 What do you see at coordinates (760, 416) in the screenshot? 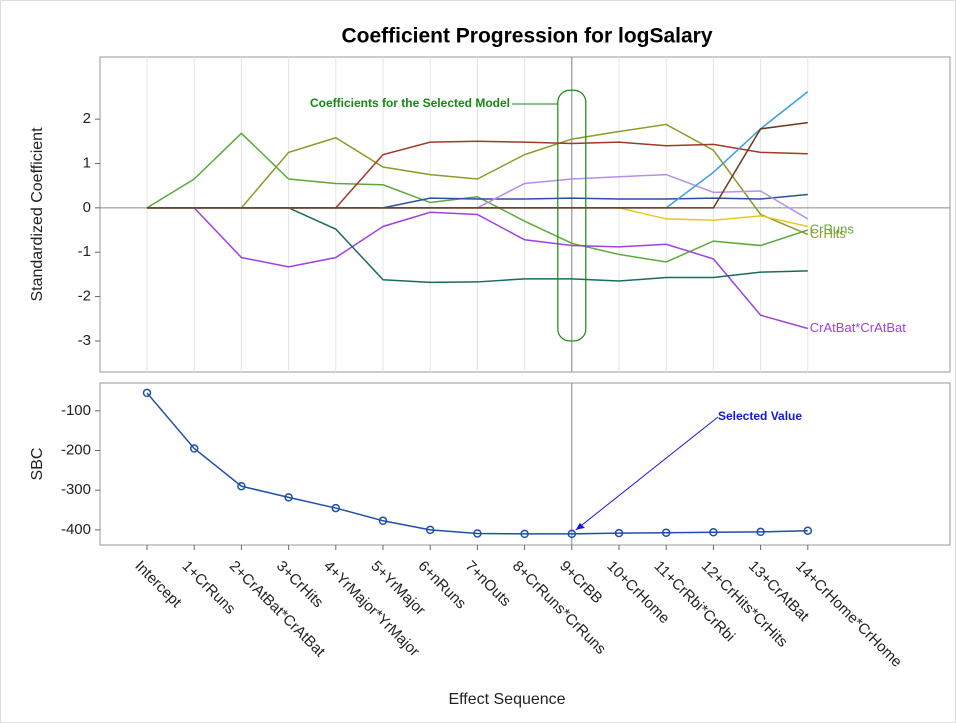
I see `annotation: Selected Value` at bounding box center [760, 416].